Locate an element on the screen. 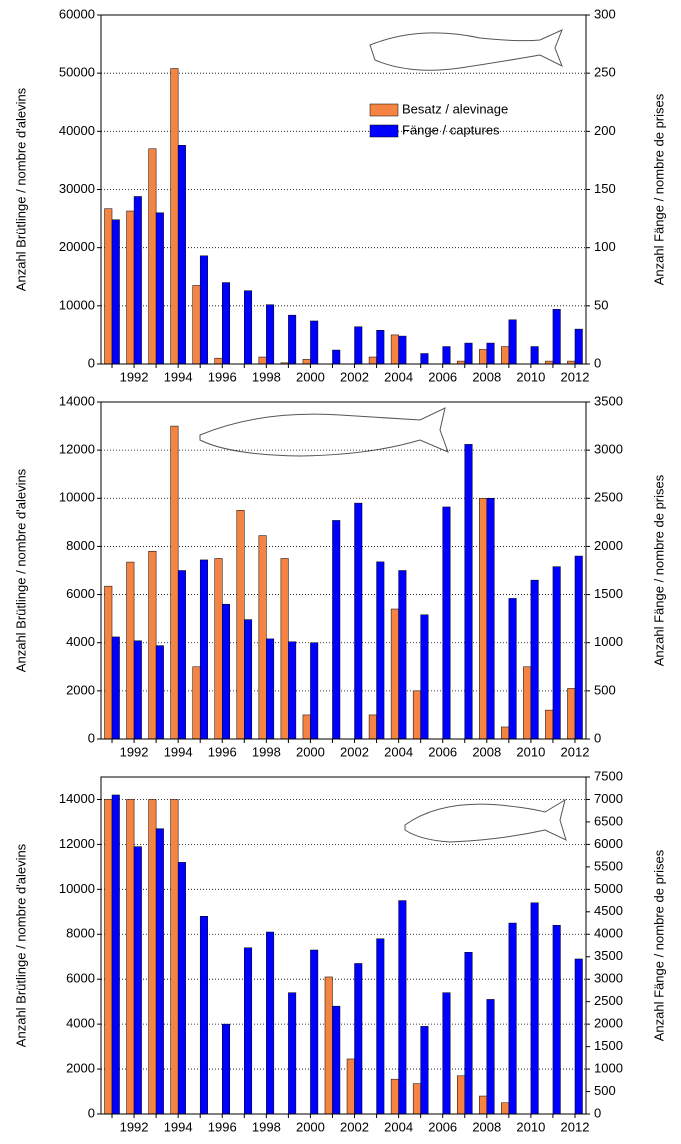  x-tick-label: 2010 is located at coordinates (530, 751).